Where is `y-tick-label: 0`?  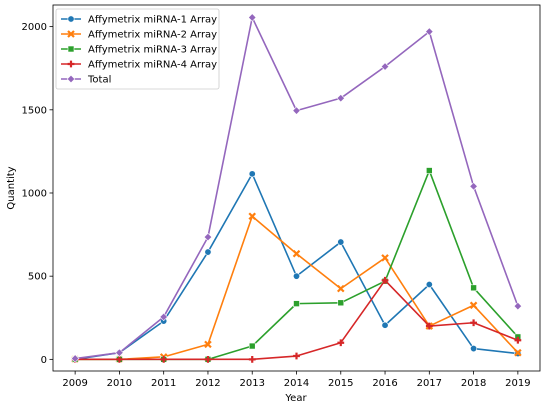
y-tick-label: 0 is located at coordinates (44, 360).